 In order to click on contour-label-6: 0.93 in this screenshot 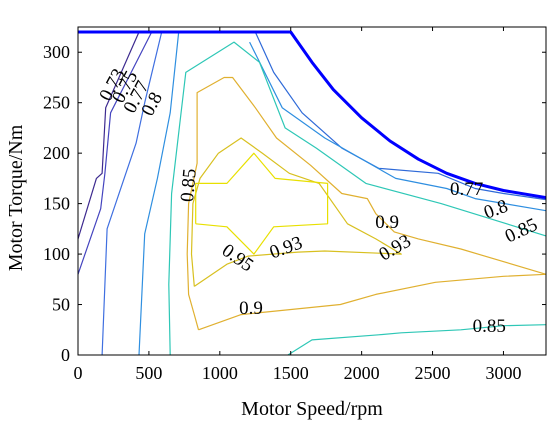, I will do `click(286, 247)`.